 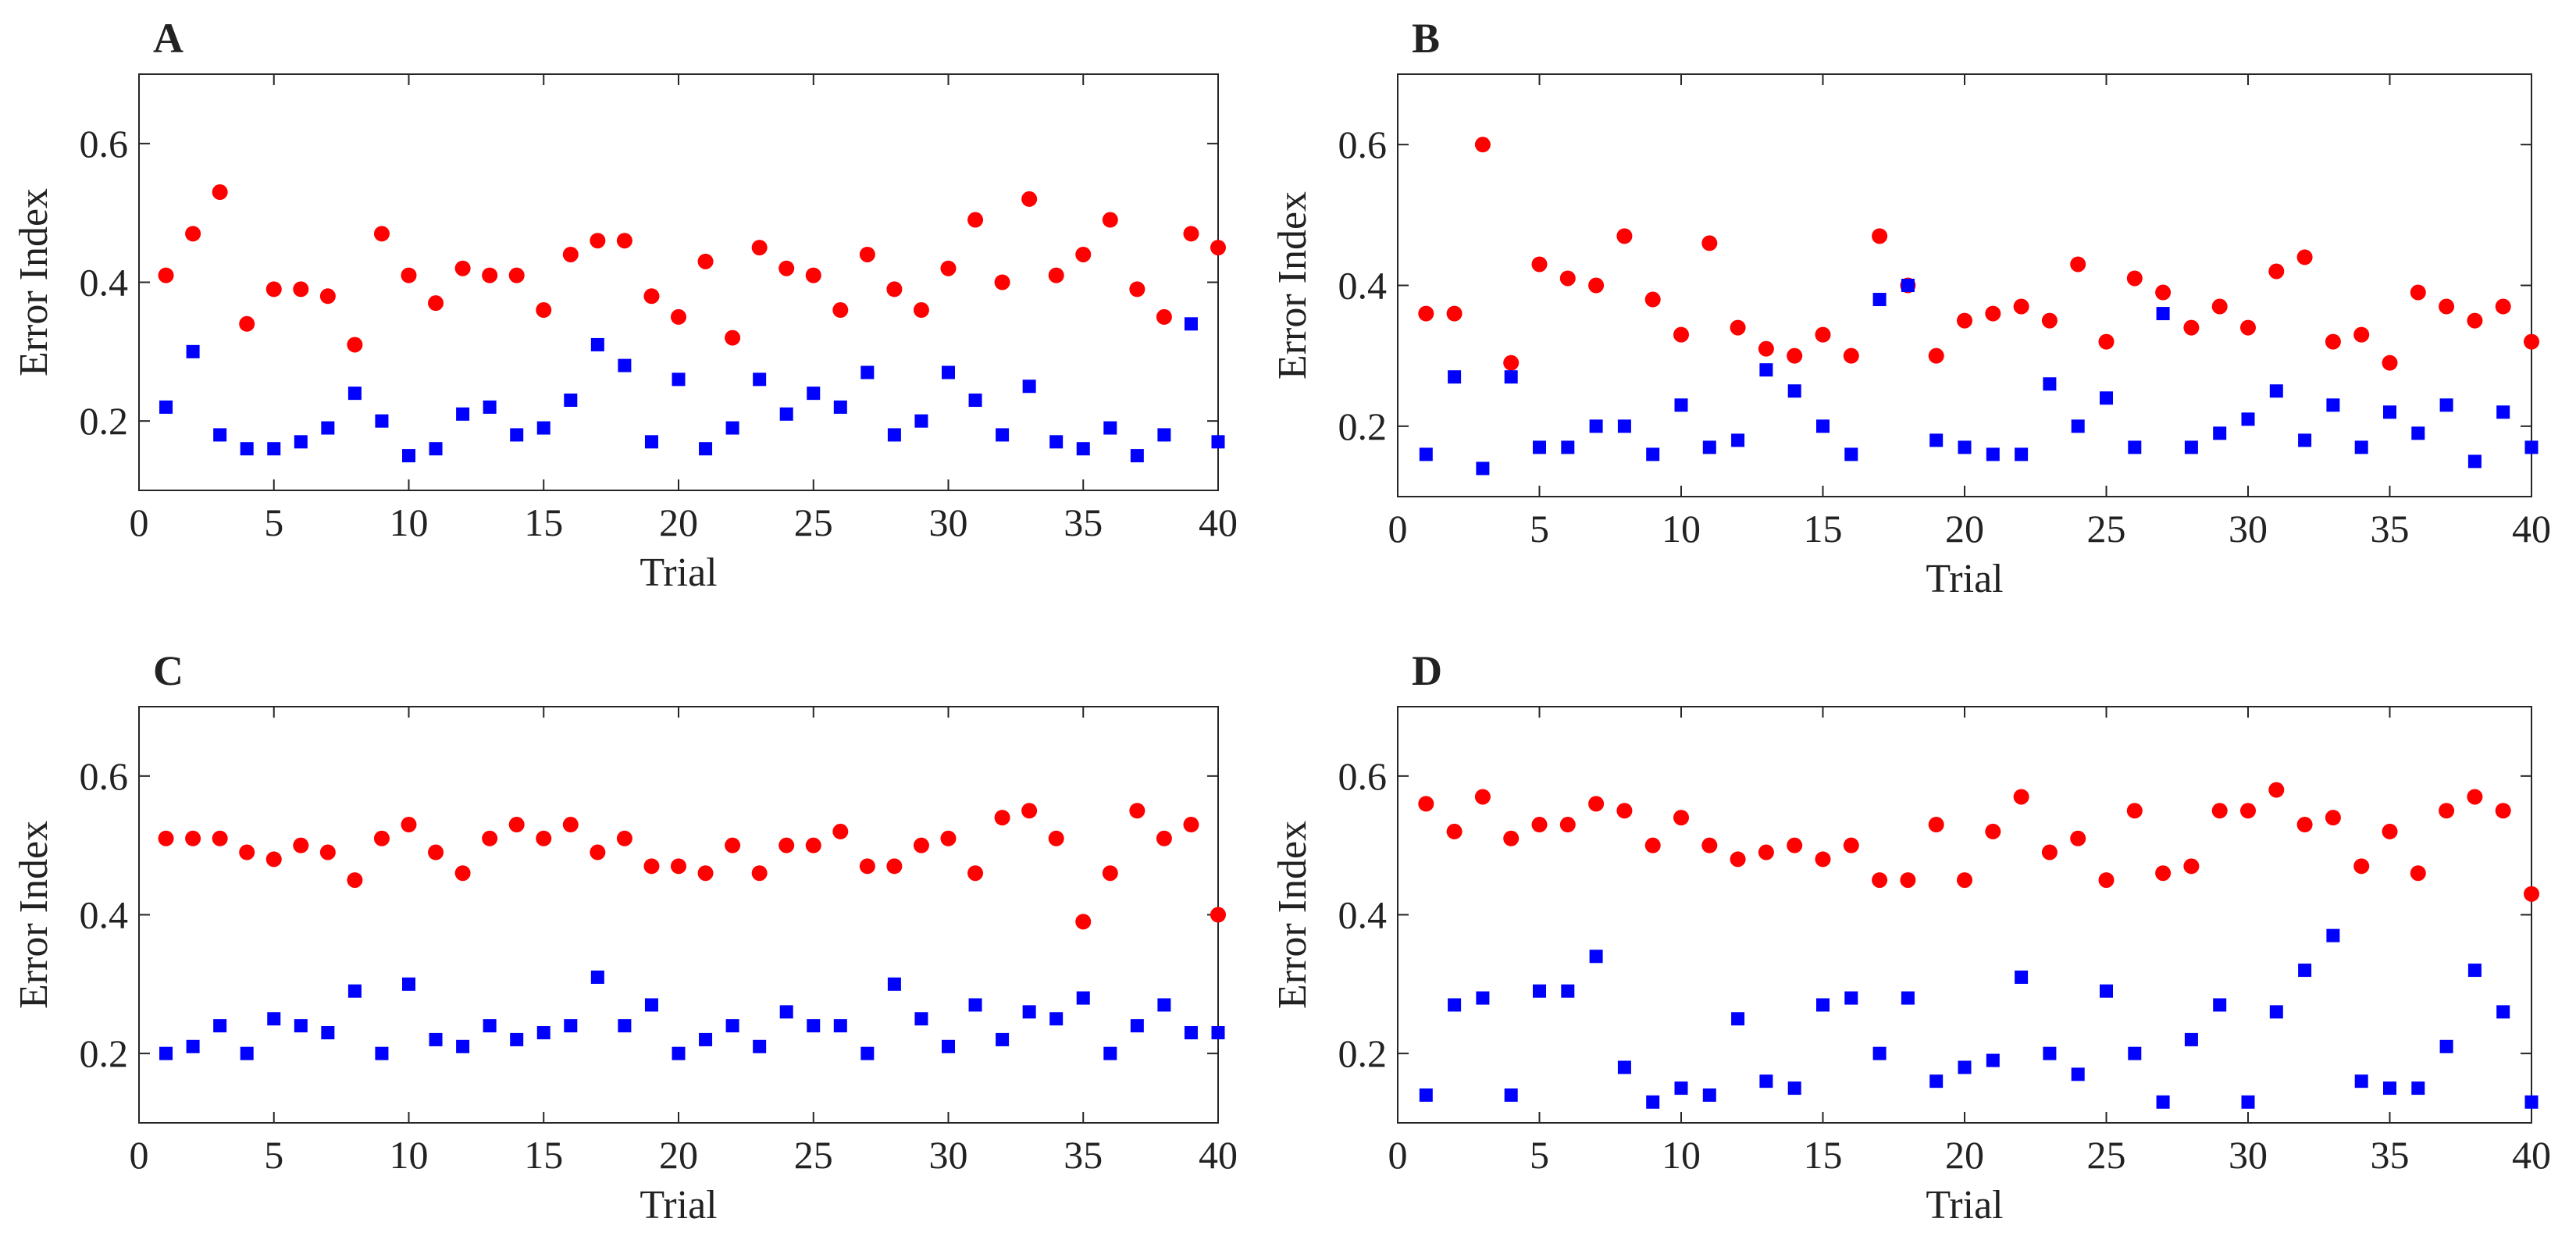 What do you see at coordinates (1426, 38) in the screenshot?
I see `panel-label-b: B` at bounding box center [1426, 38].